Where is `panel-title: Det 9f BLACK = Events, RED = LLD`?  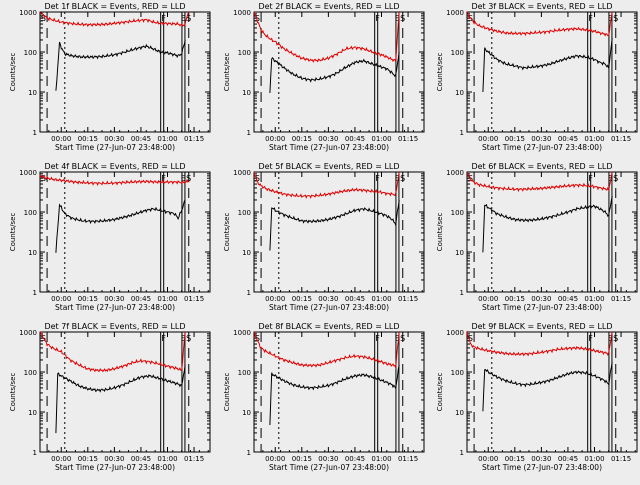
panel-title: Det 9f BLACK = Events, RED = LLD is located at coordinates (541, 326).